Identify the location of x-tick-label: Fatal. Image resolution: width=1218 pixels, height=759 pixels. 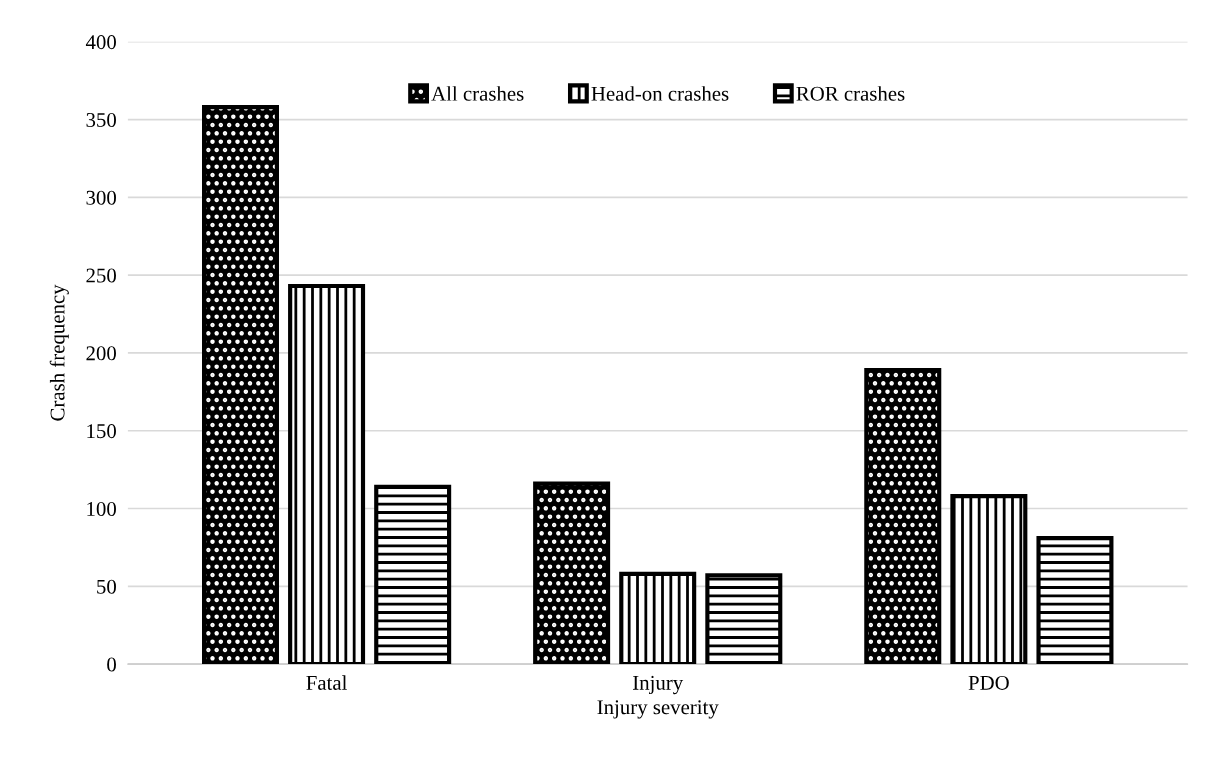
(326, 682).